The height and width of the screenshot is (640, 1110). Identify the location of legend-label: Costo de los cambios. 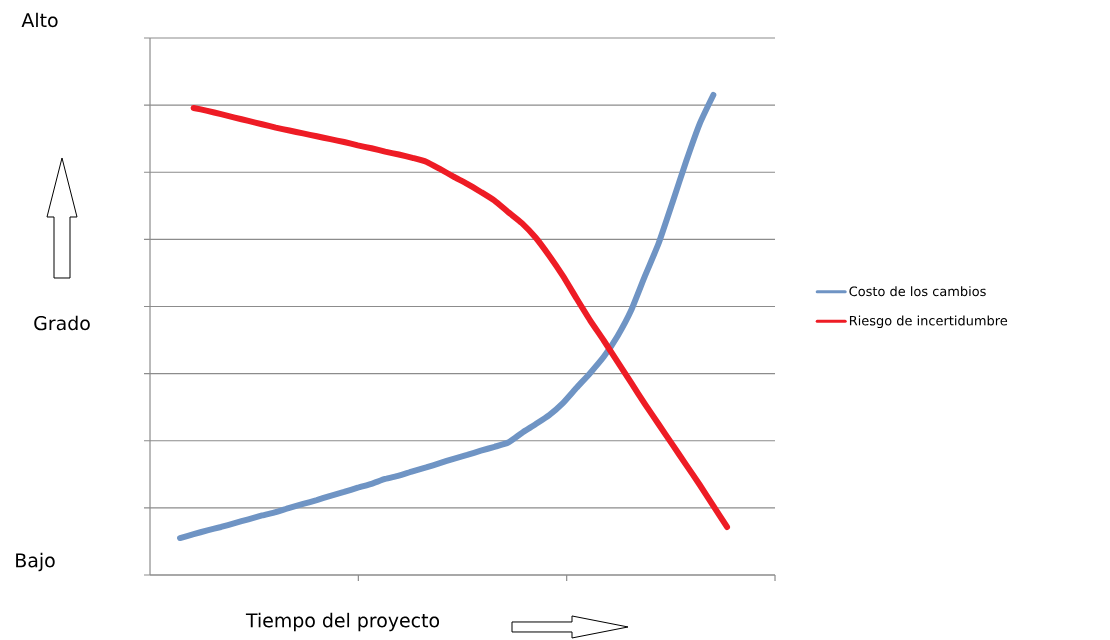
(917, 291).